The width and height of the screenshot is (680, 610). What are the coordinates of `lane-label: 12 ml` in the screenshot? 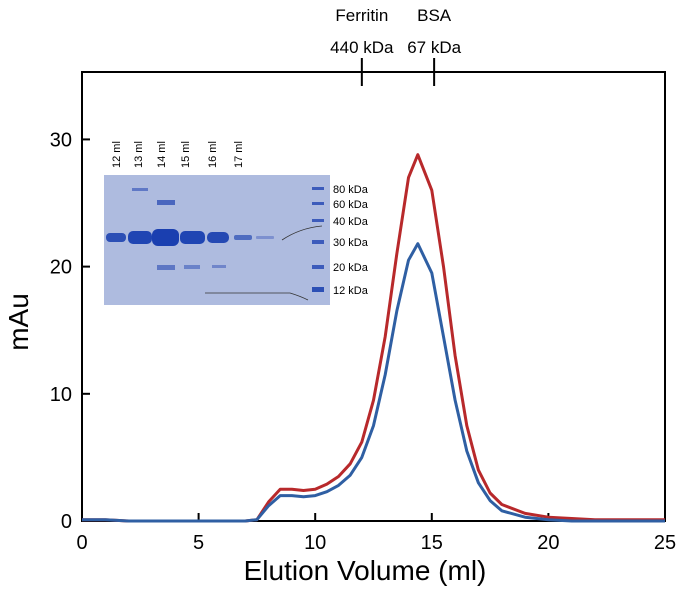 It's located at (117, 154).